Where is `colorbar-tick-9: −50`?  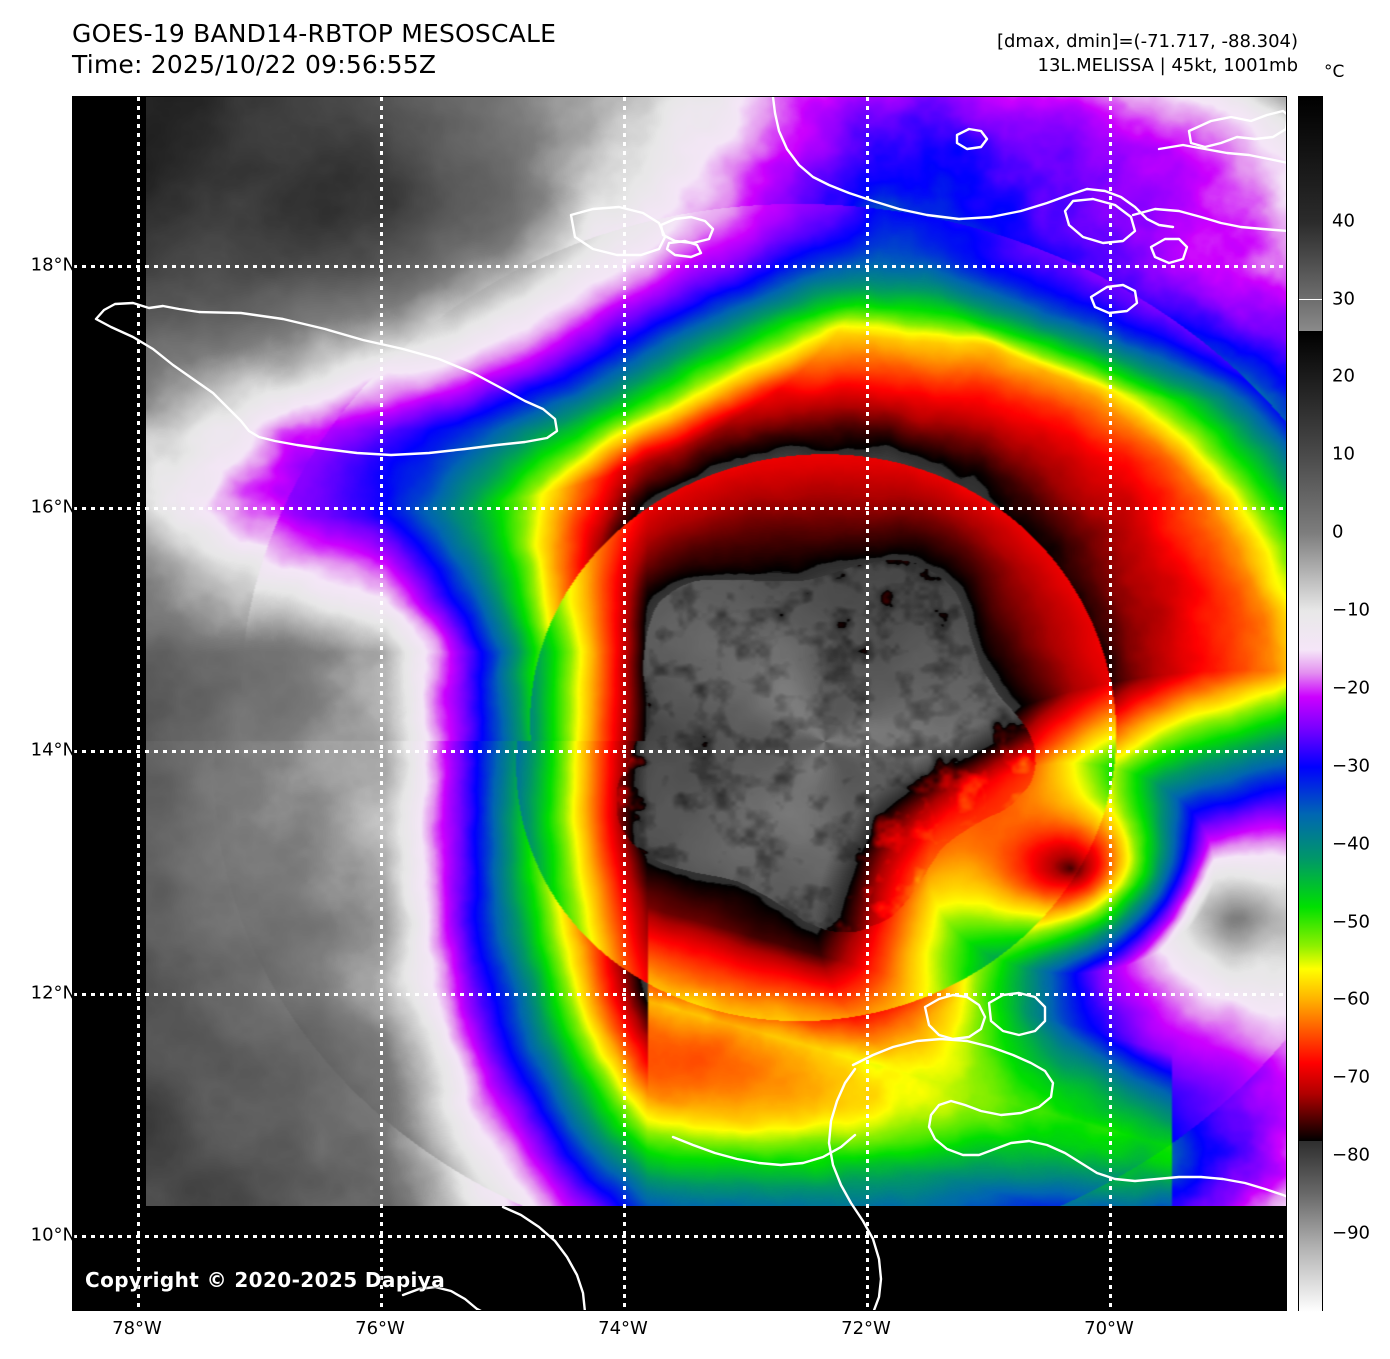 colorbar-tick-9: −50 is located at coordinates (1351, 922).